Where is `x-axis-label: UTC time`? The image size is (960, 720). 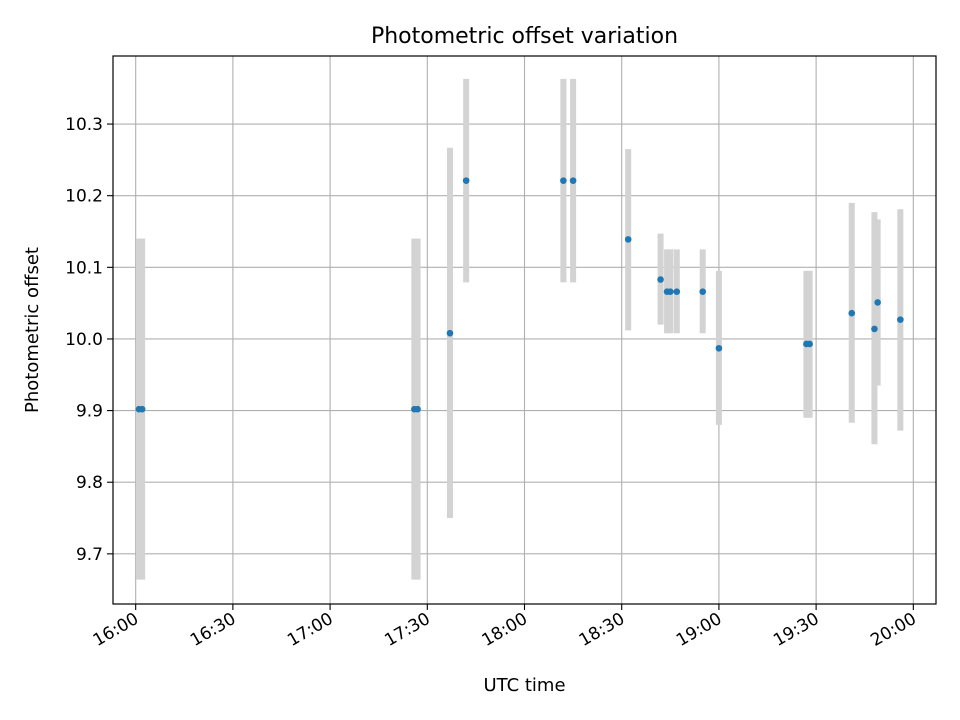 x-axis-label: UTC time is located at coordinates (524, 685).